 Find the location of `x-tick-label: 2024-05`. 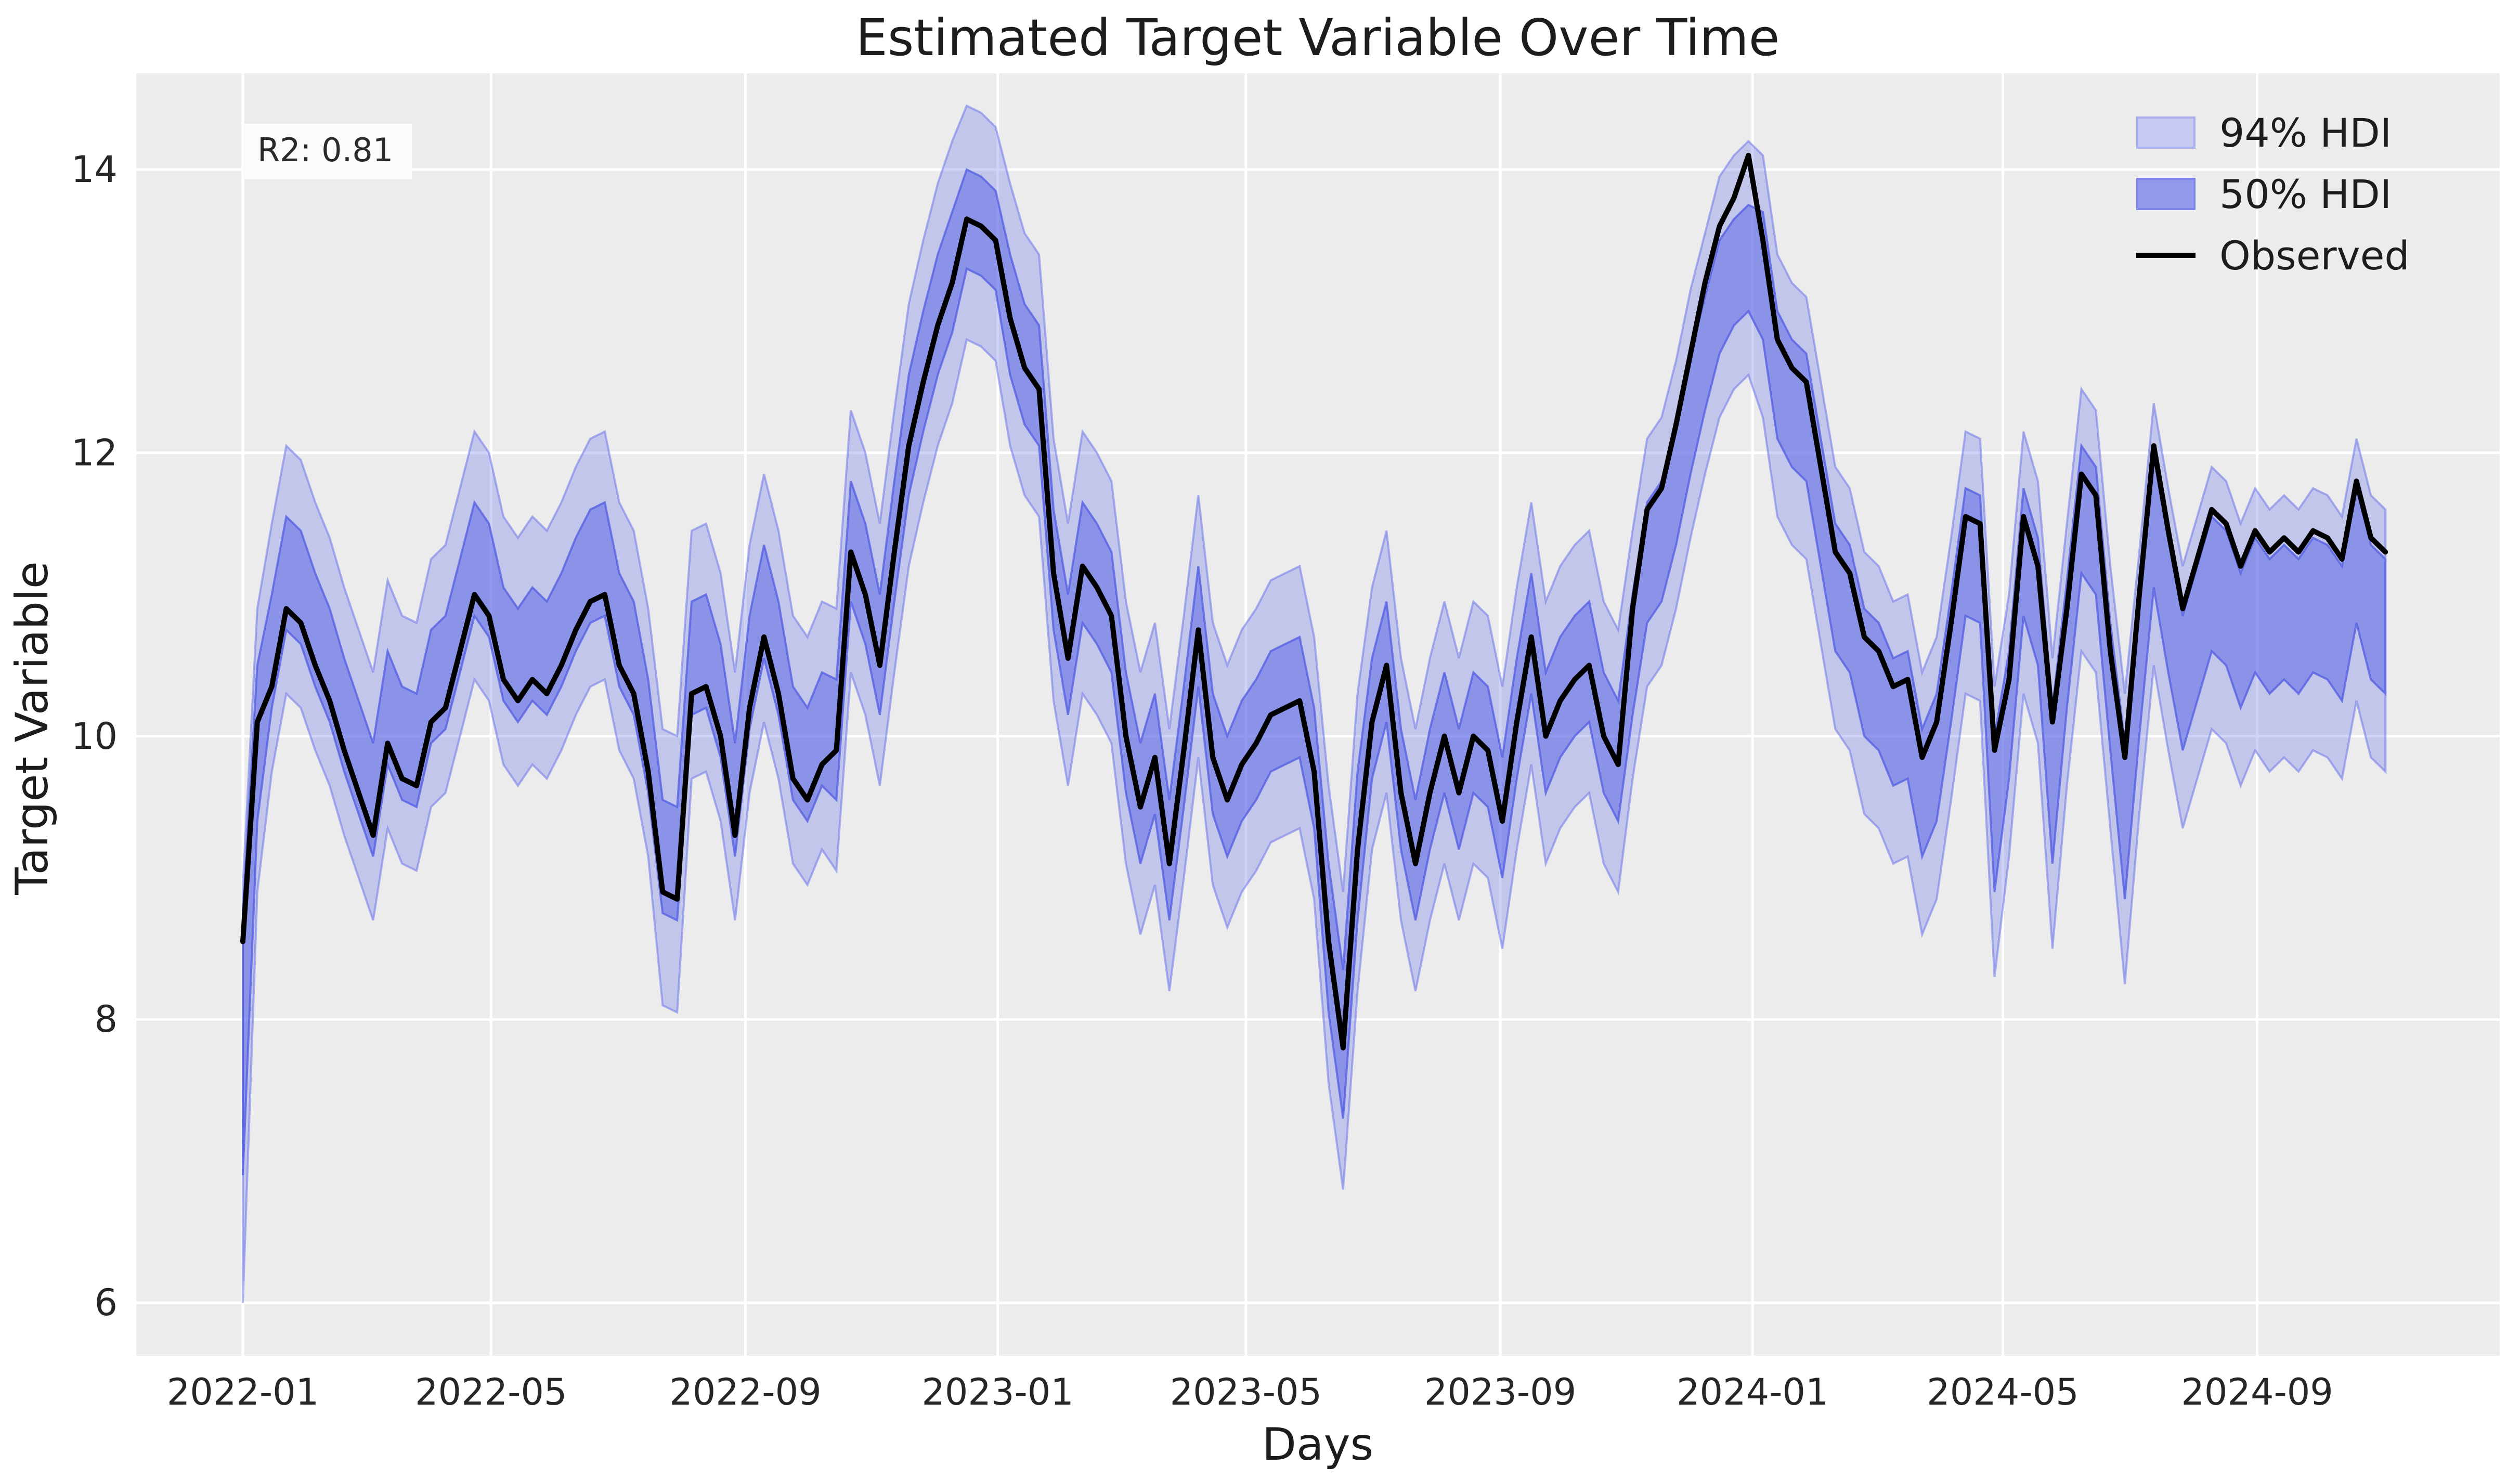

x-tick-label: 2024-05 is located at coordinates (2003, 1392).